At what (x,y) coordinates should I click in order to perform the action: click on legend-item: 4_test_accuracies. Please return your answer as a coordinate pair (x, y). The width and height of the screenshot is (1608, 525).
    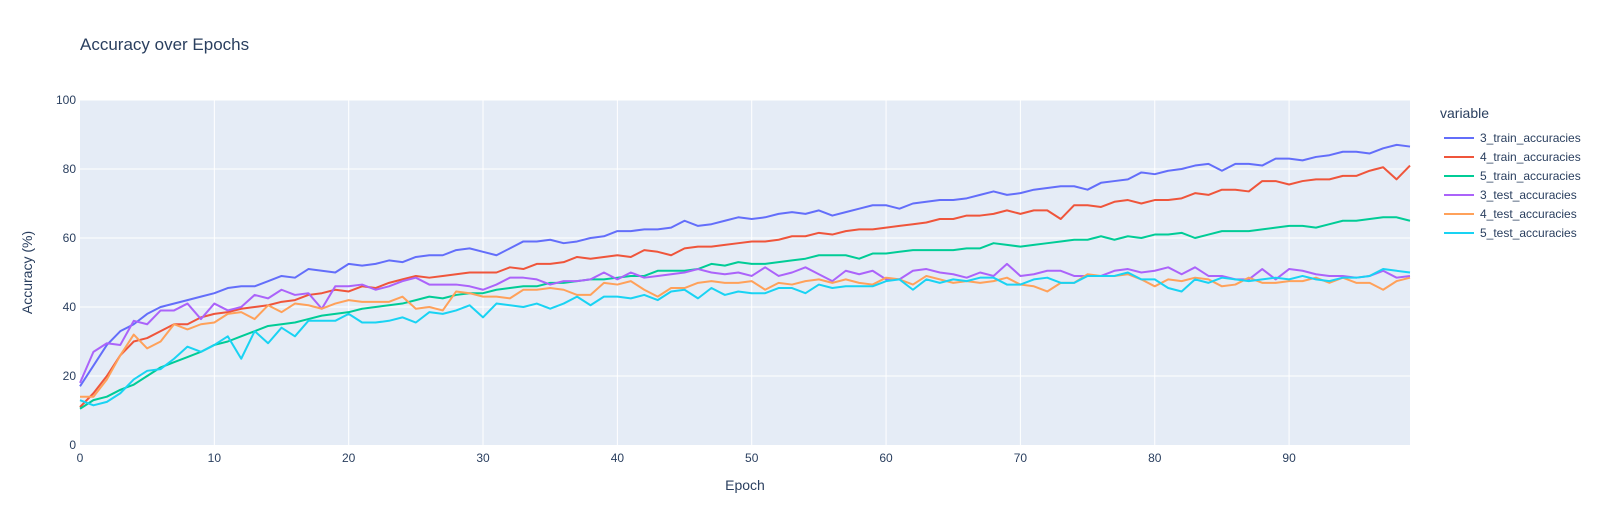
    Looking at the image, I should click on (1510, 214).